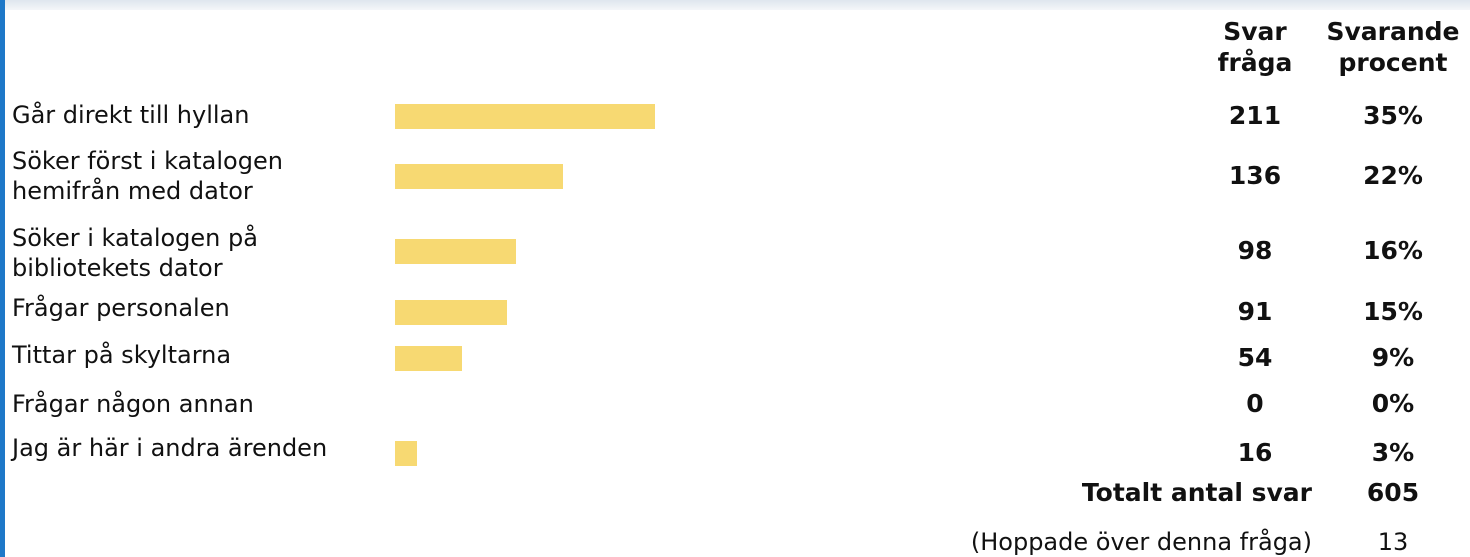 The image size is (1470, 557). I want to click on count-value: 136, so click(1255, 175).